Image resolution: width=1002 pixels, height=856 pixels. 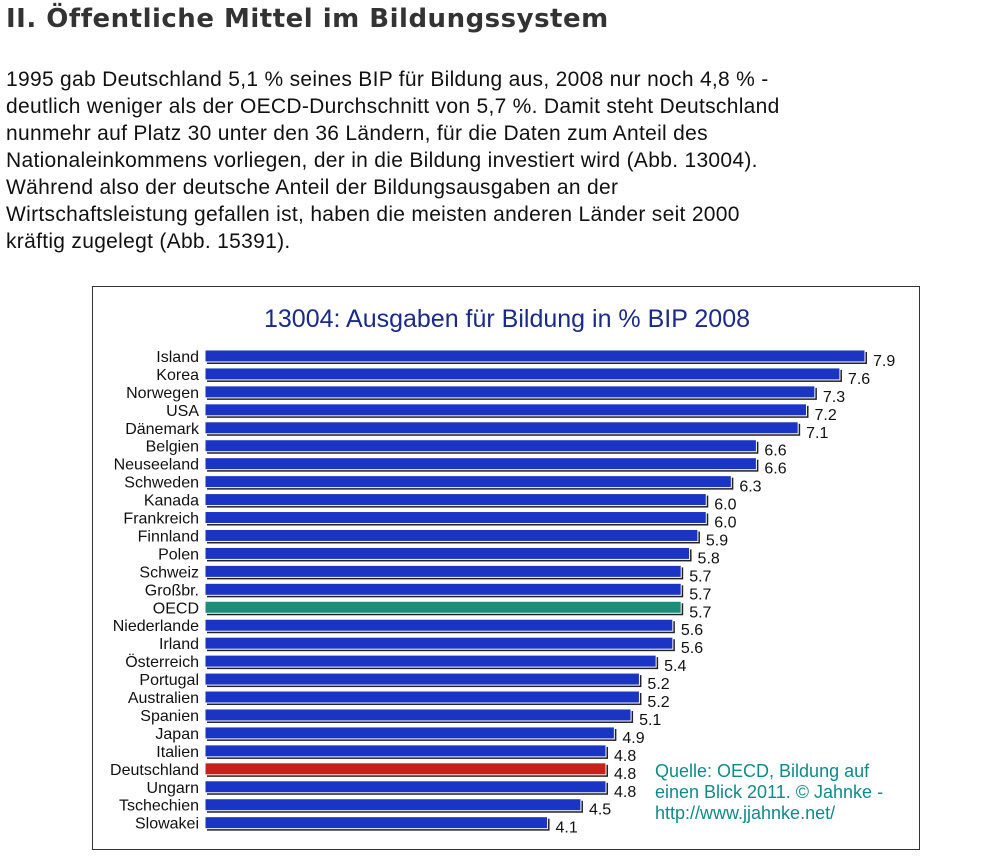 I want to click on category-label: Irland, so click(x=179, y=644).